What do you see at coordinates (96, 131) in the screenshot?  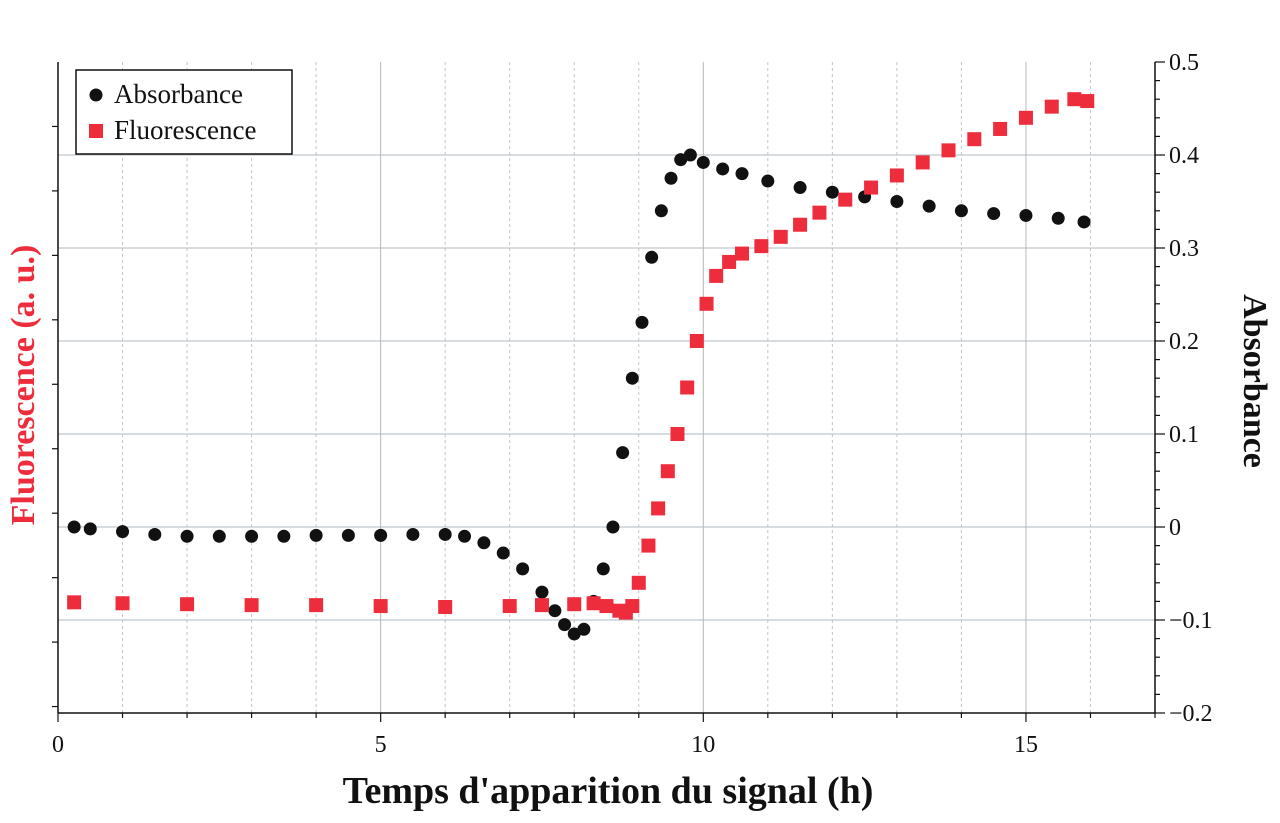 I see `legend-marker-fluorescence` at bounding box center [96, 131].